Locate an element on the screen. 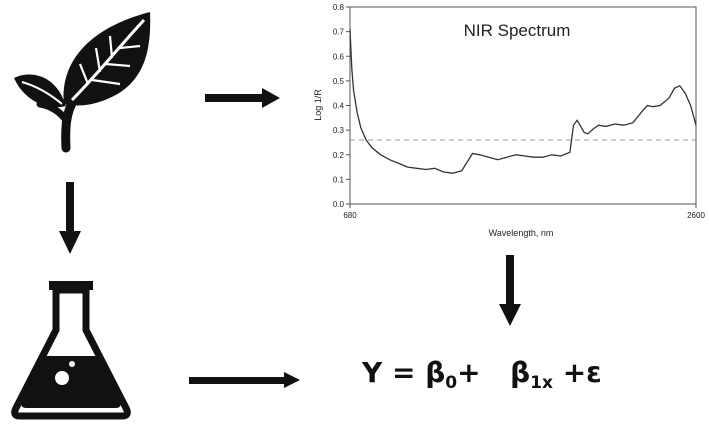 This screenshot has height=429, width=709. y-tick-label: 0.6 is located at coordinates (339, 56).